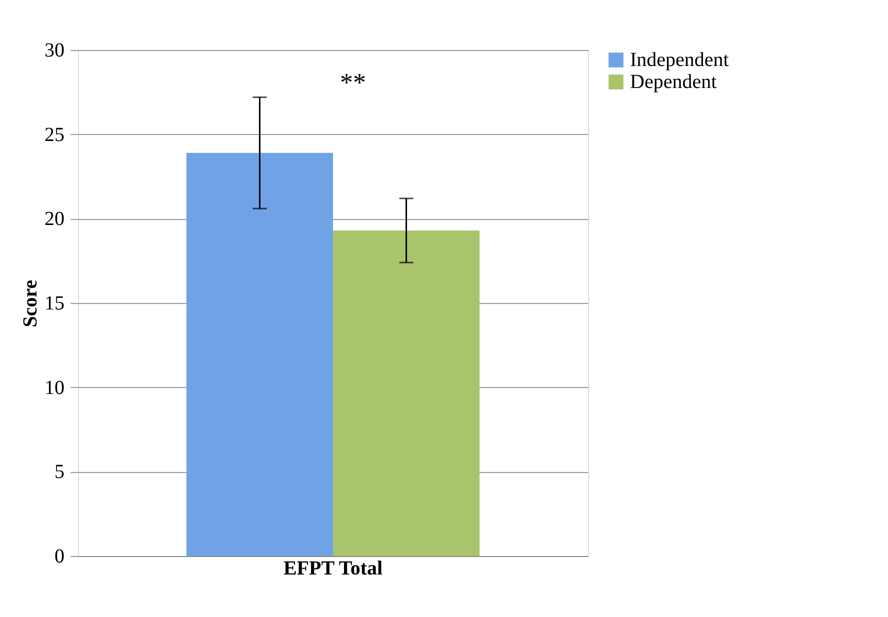  Describe the element at coordinates (333, 569) in the screenshot. I see `x-tick-label: EFPT Total` at that location.